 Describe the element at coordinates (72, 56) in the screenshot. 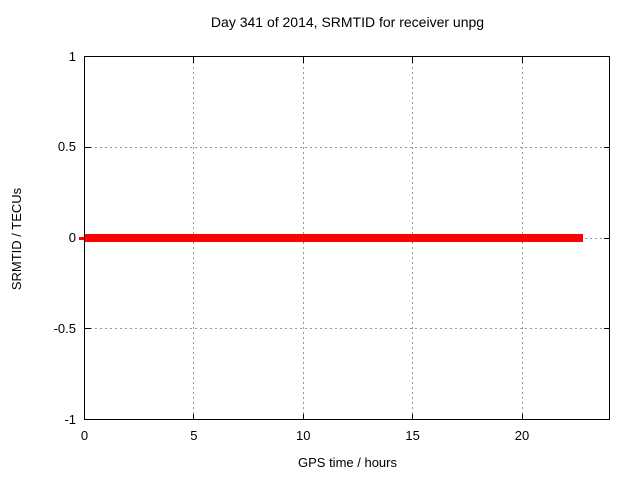

I see `y-tick-label-1: 1` at that location.